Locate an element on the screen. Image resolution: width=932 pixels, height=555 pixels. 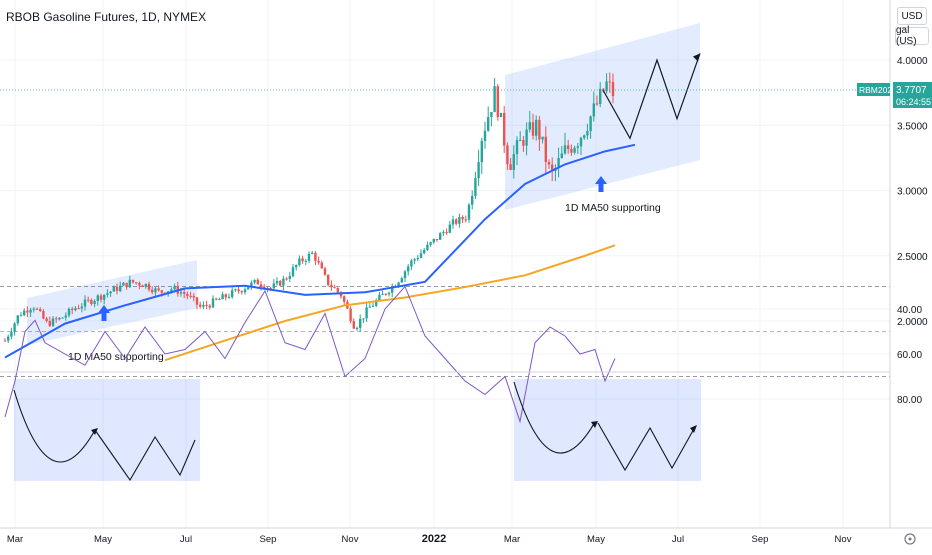
volume-unit-button: gal (US) is located at coordinates (912, 36).